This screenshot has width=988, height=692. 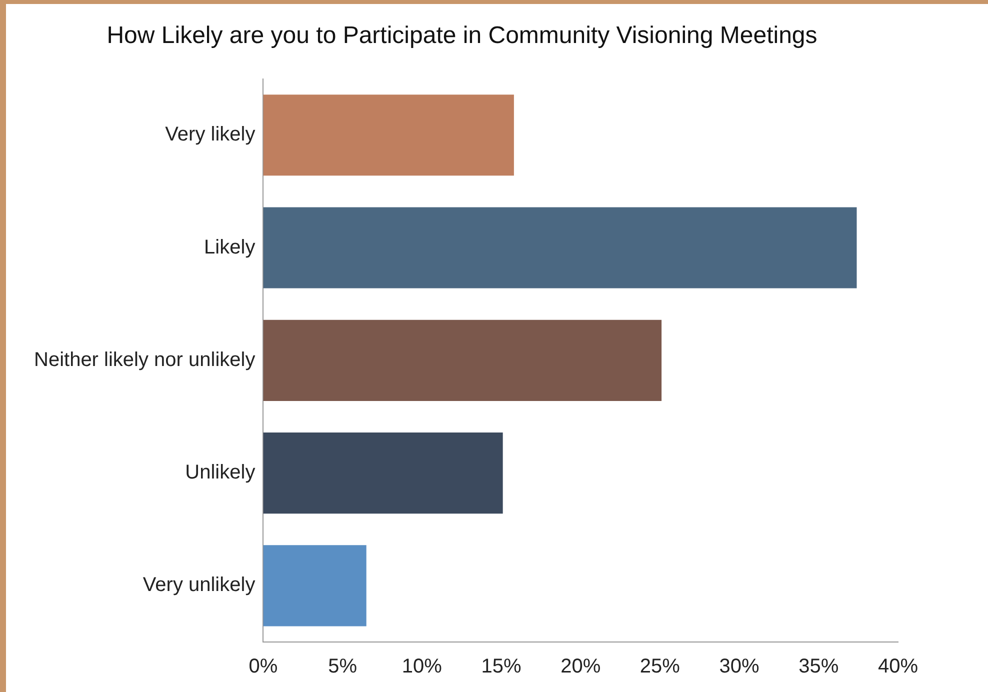 What do you see at coordinates (263, 667) in the screenshot?
I see `x-tick-label: 0%` at bounding box center [263, 667].